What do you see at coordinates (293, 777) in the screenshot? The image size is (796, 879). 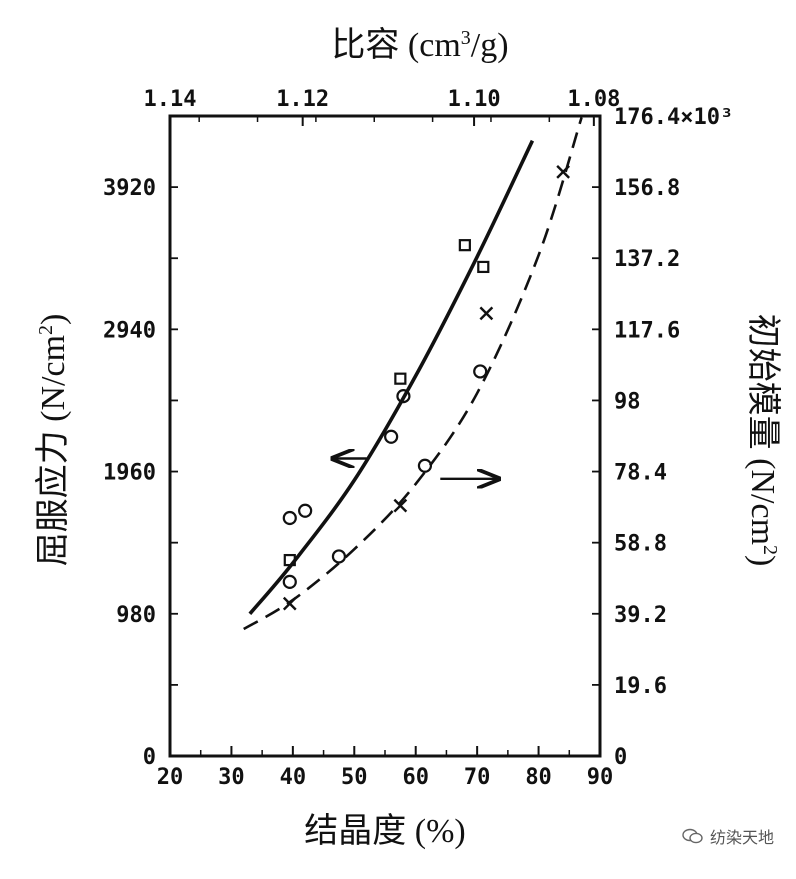 I see `x-tick-label: 40` at bounding box center [293, 777].